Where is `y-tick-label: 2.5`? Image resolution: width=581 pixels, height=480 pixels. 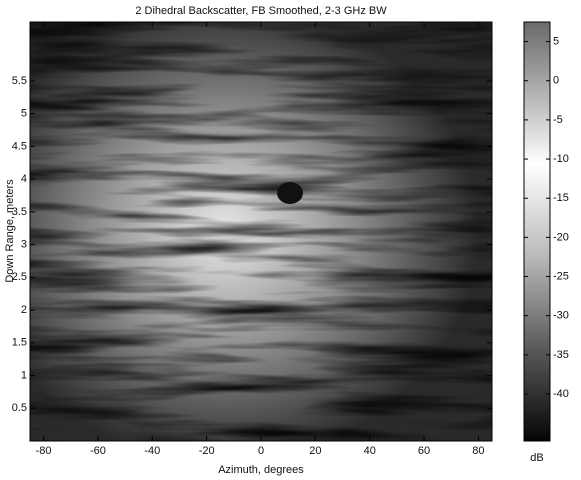
y-tick-label: 2.5 is located at coordinates (19, 277).